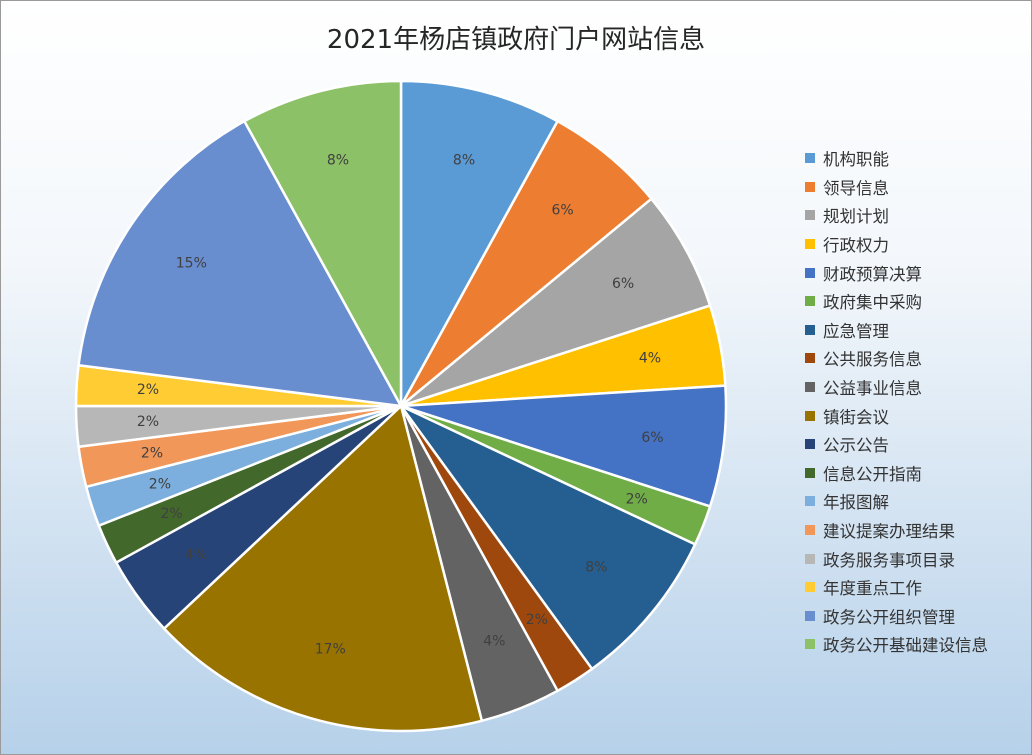 This screenshot has width=1032, height=755. Describe the element at coordinates (172, 514) in the screenshot. I see `pie-slice-label-11: 2%` at that location.